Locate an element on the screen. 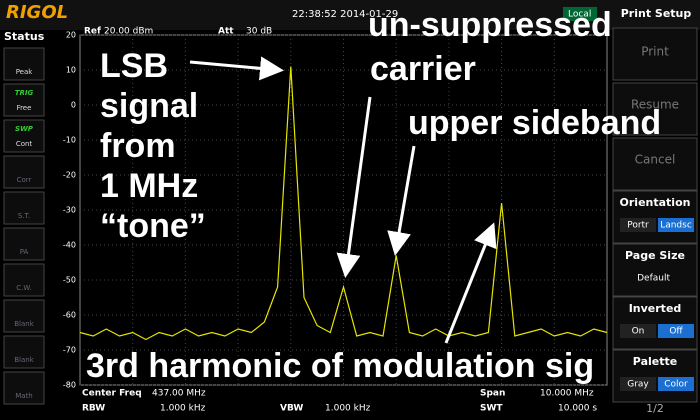  option-label: Portr is located at coordinates (638, 226).